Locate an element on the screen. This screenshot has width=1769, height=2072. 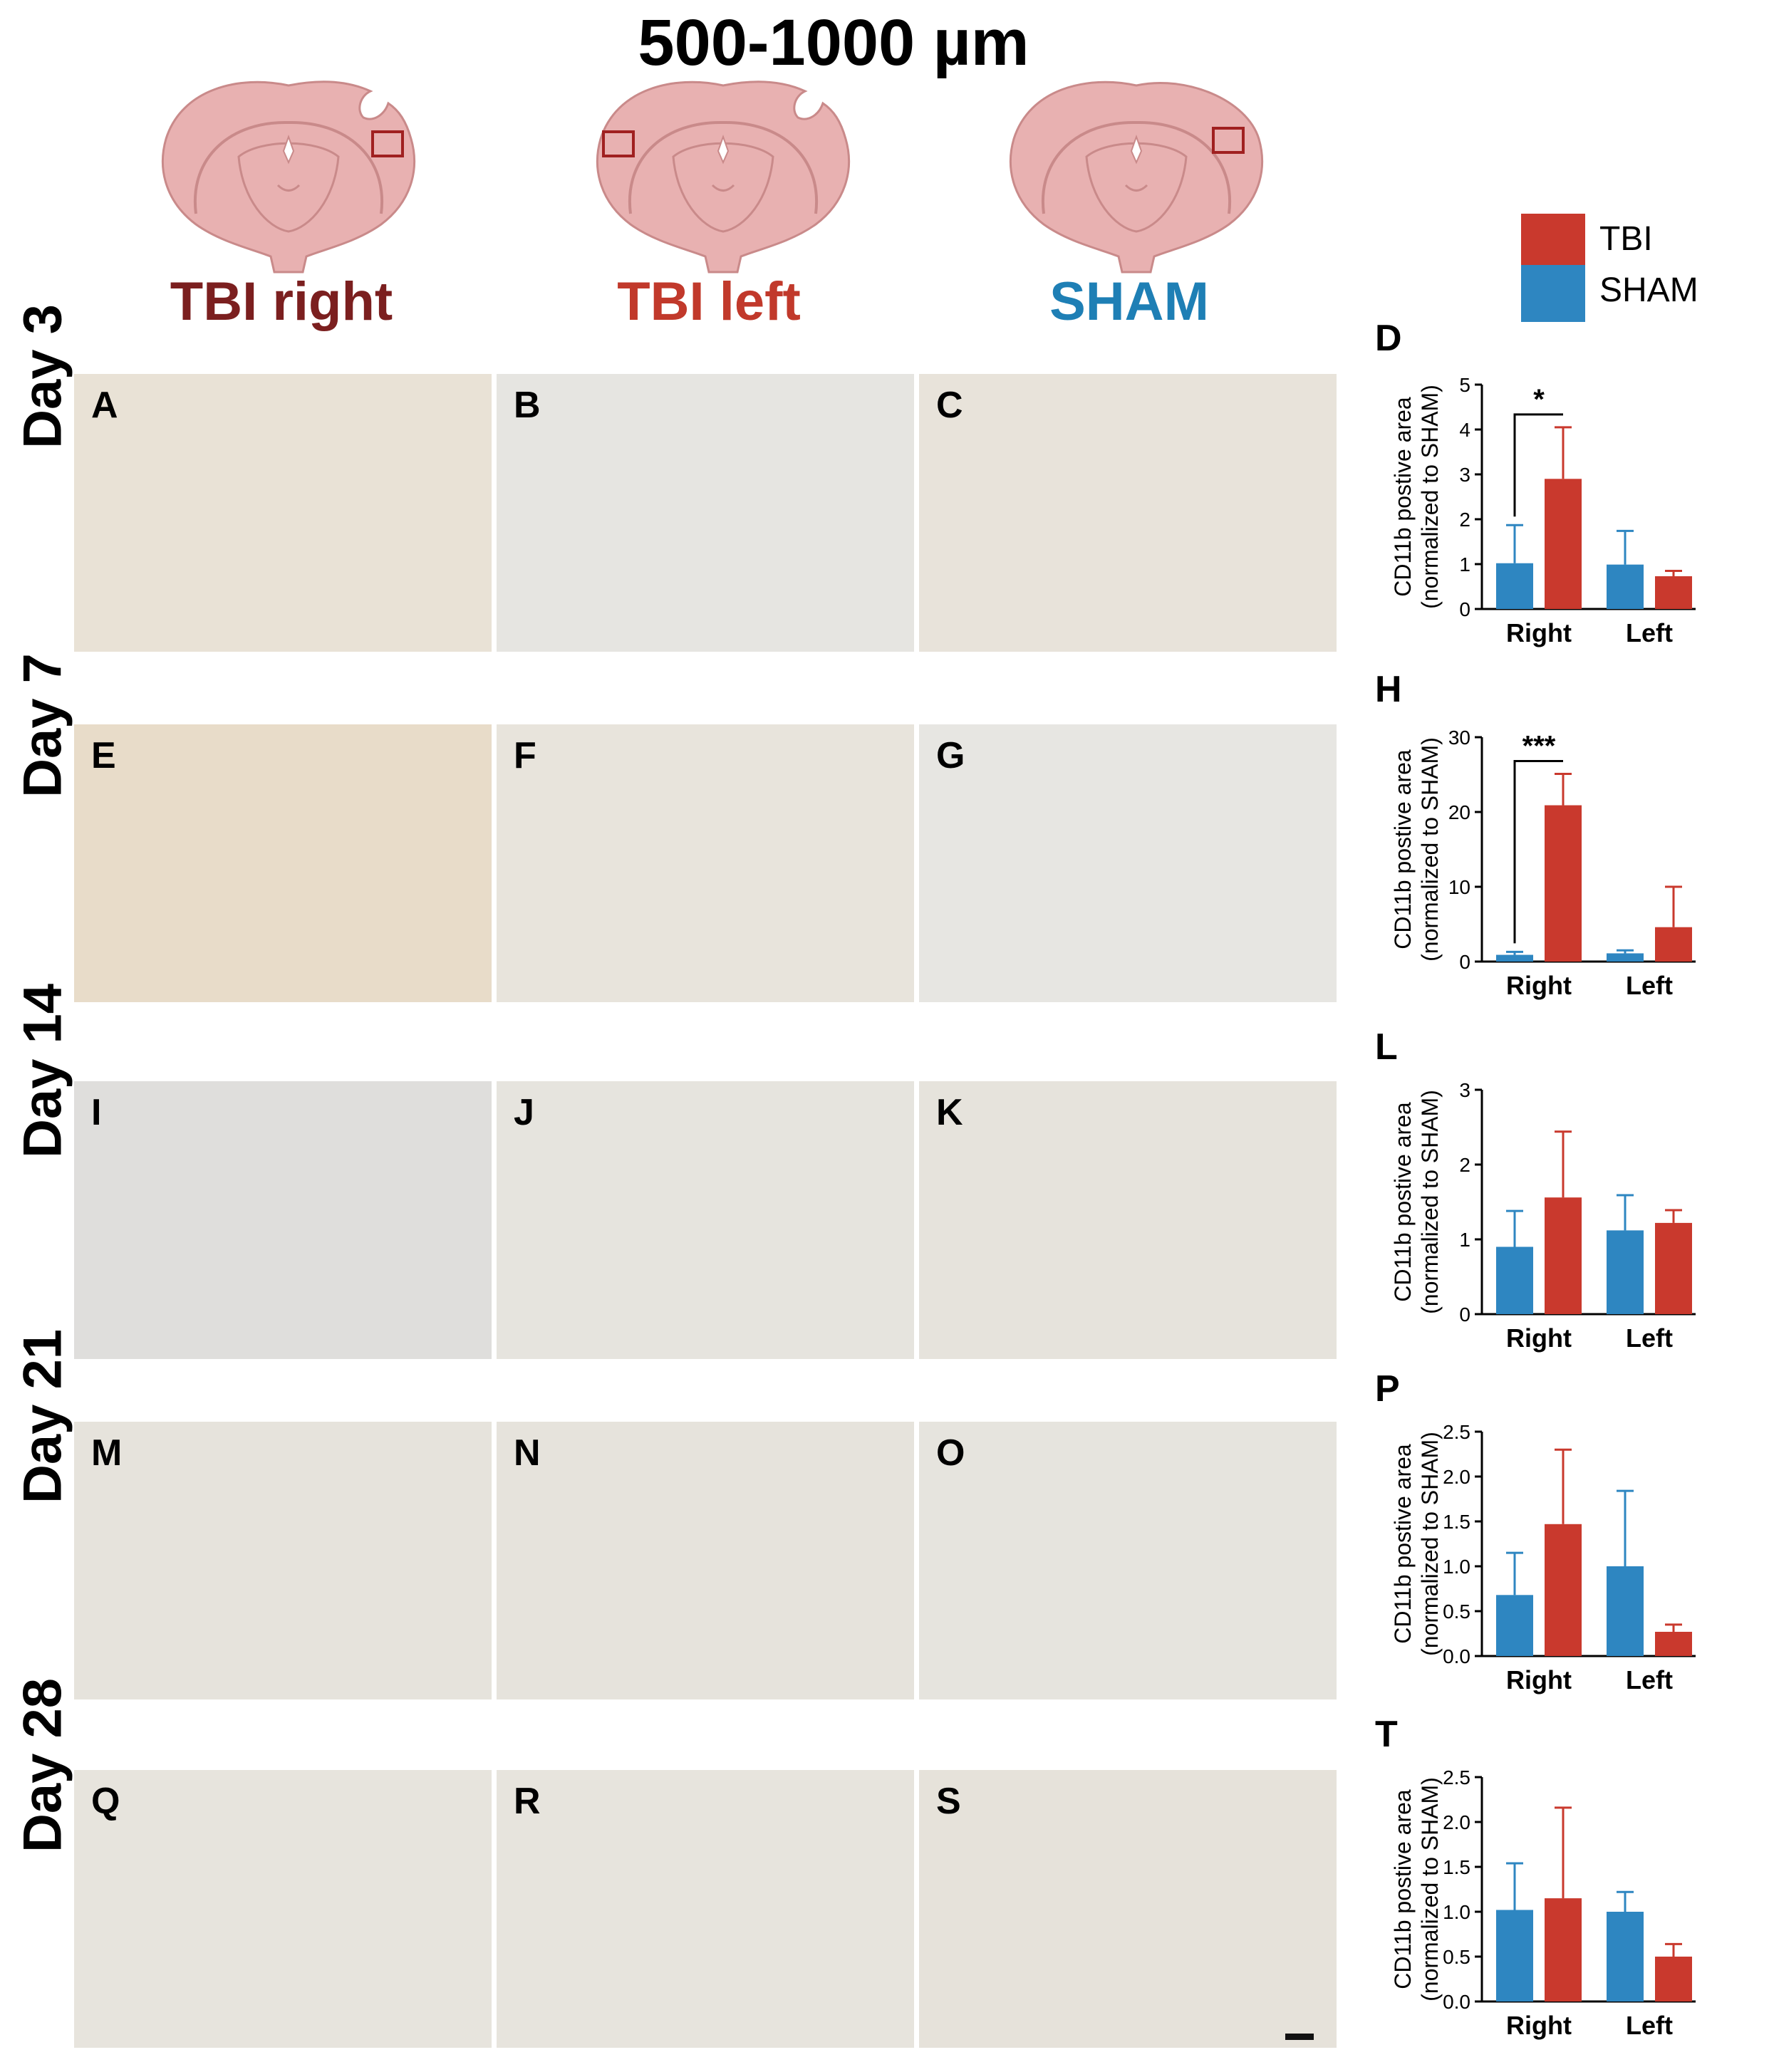
y-tick-label: 4 is located at coordinates (1464, 430).